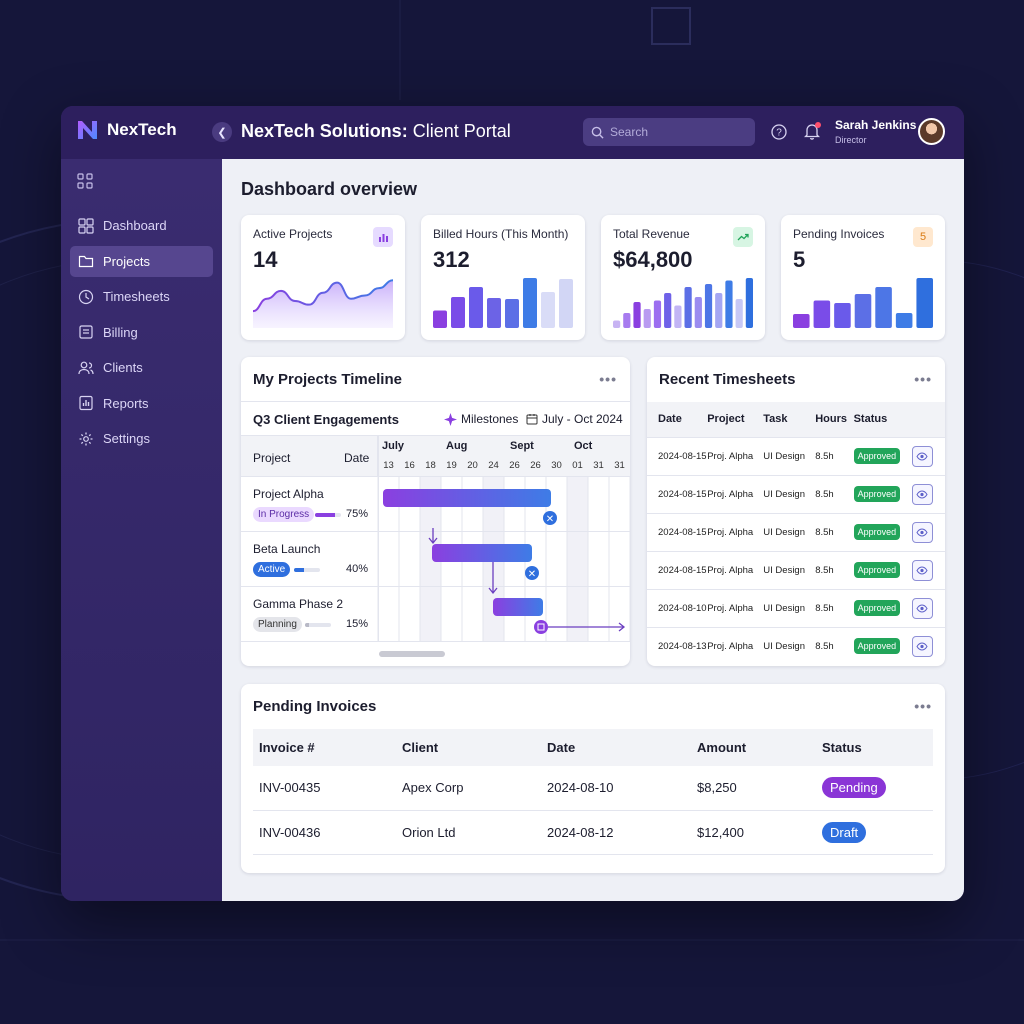 The image size is (1024, 1024). Describe the element at coordinates (877, 569) in the screenshot. I see `status-badge: Approved` at that location.